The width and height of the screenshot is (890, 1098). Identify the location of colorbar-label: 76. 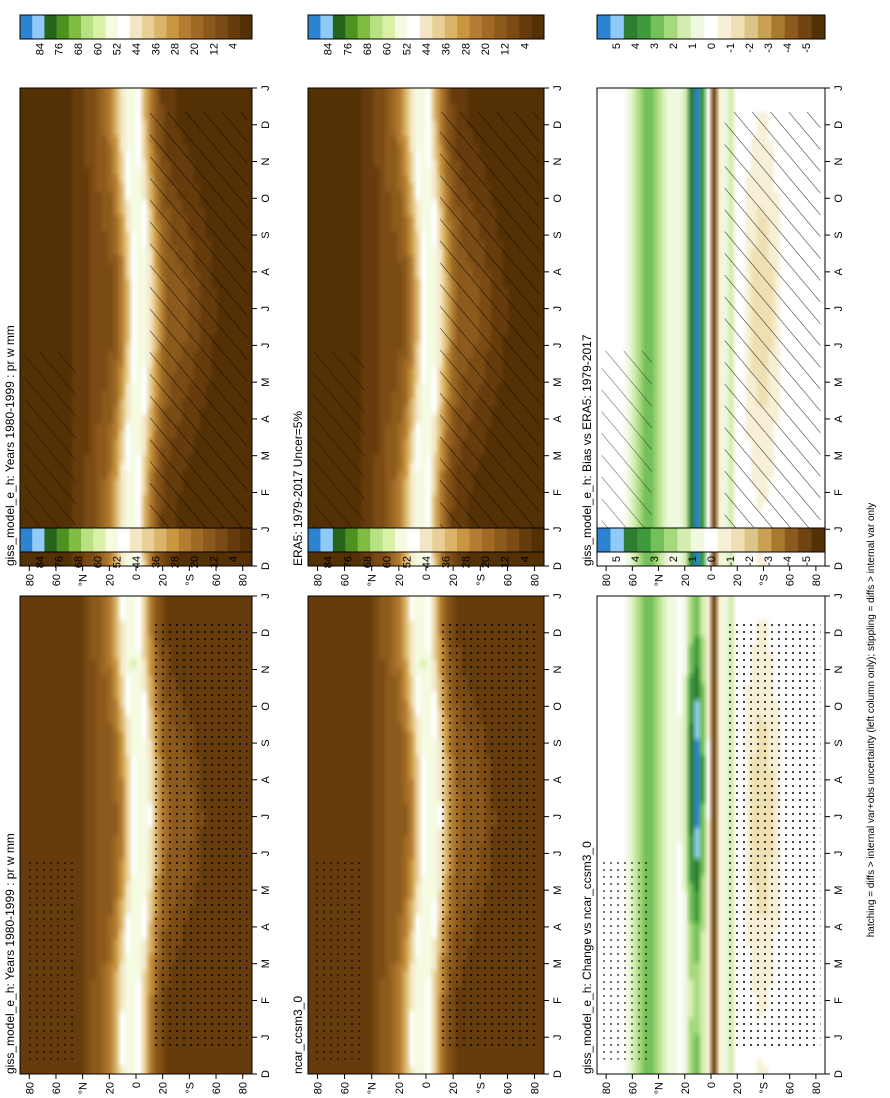
(60, 49).